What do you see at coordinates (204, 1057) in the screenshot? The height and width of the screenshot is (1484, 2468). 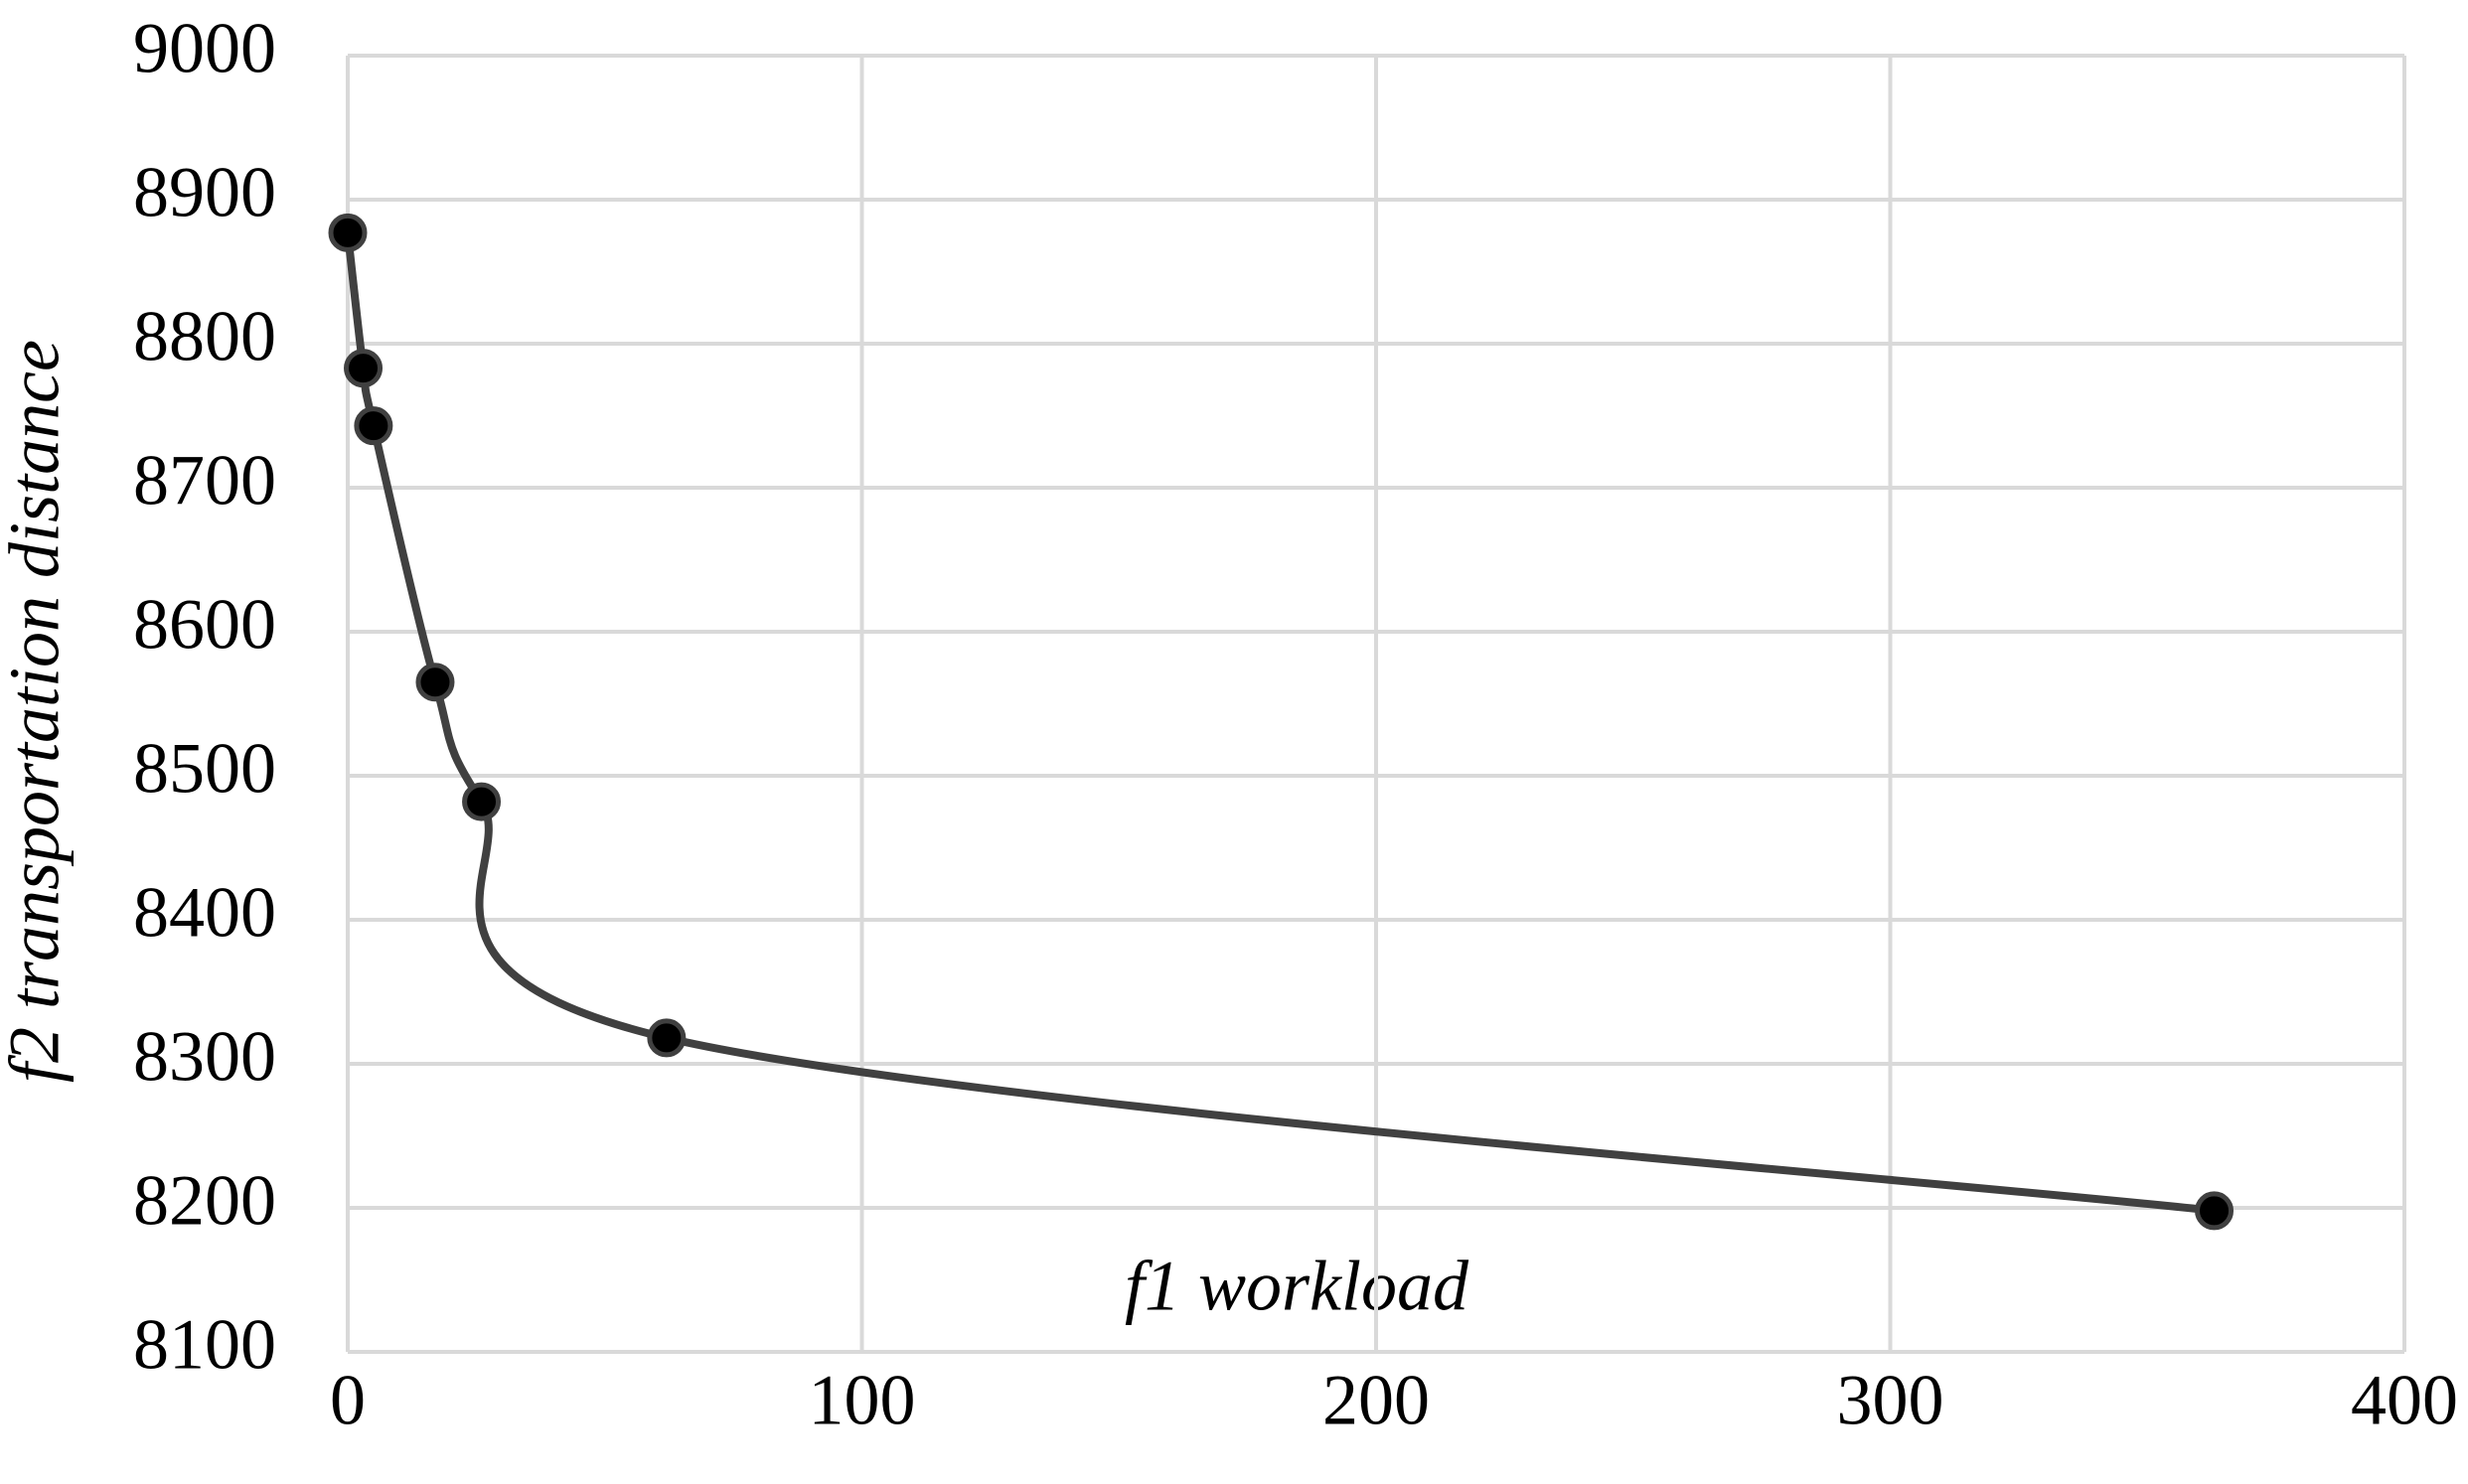 I see `y-tick-label: 8300` at bounding box center [204, 1057].